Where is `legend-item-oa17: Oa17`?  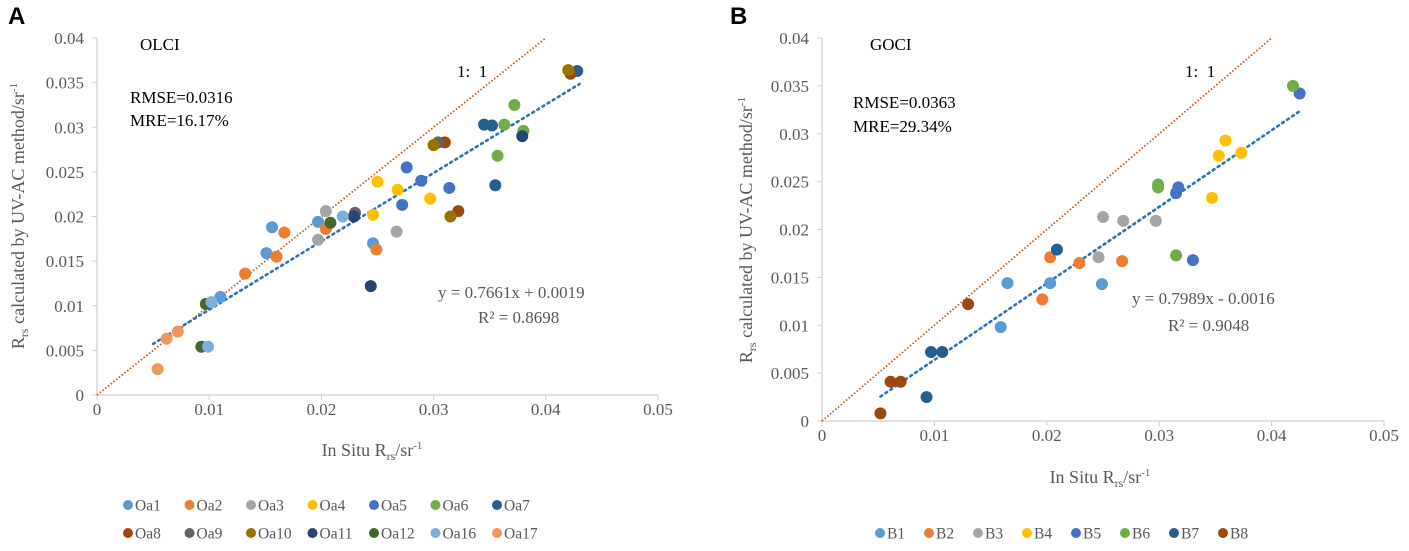 legend-item-oa17: Oa17 is located at coordinates (515, 534).